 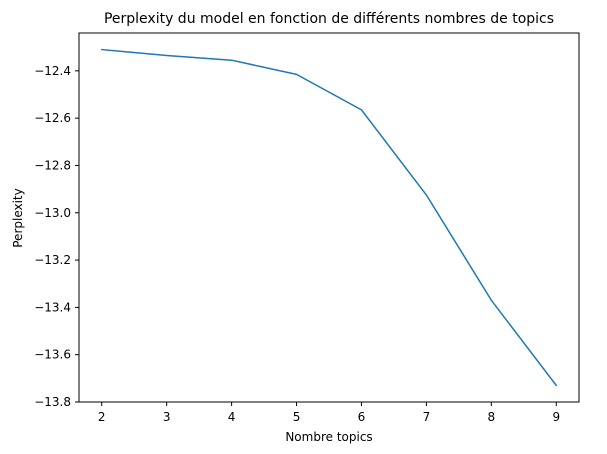 What do you see at coordinates (167, 417) in the screenshot?
I see `x-tick-label: 3` at bounding box center [167, 417].